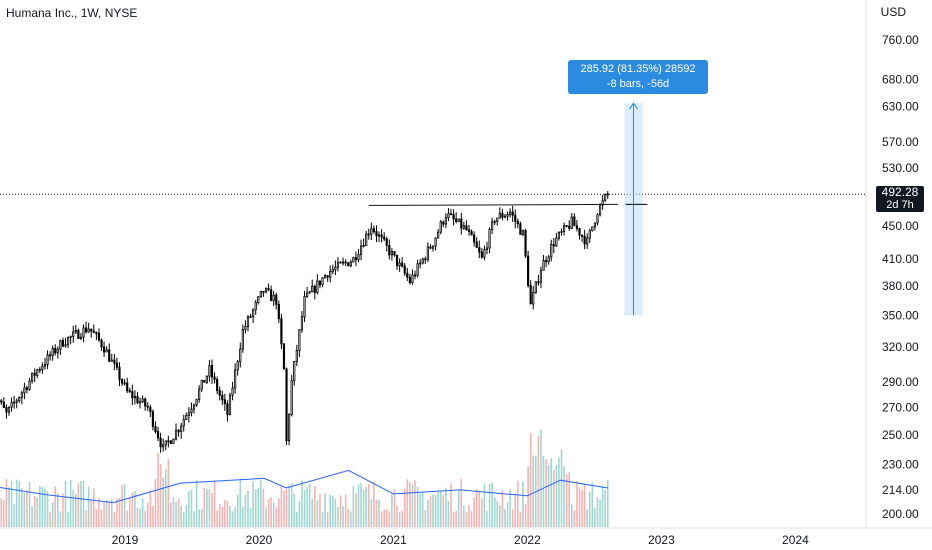  I want to click on price-tick-label: 290.00, so click(900, 382).